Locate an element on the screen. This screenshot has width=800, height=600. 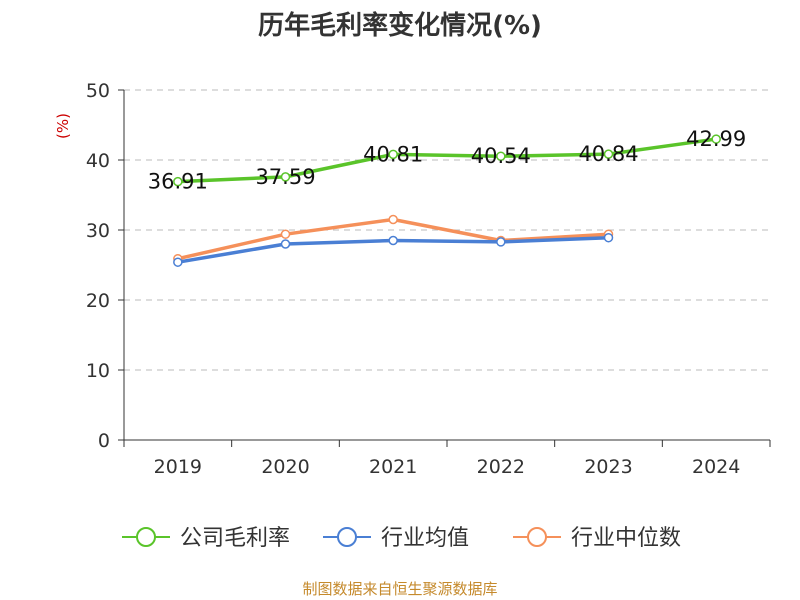
data-labels: 36.91 37.59 40.81 40.54 40.84 42.99 is located at coordinates (447, 160).